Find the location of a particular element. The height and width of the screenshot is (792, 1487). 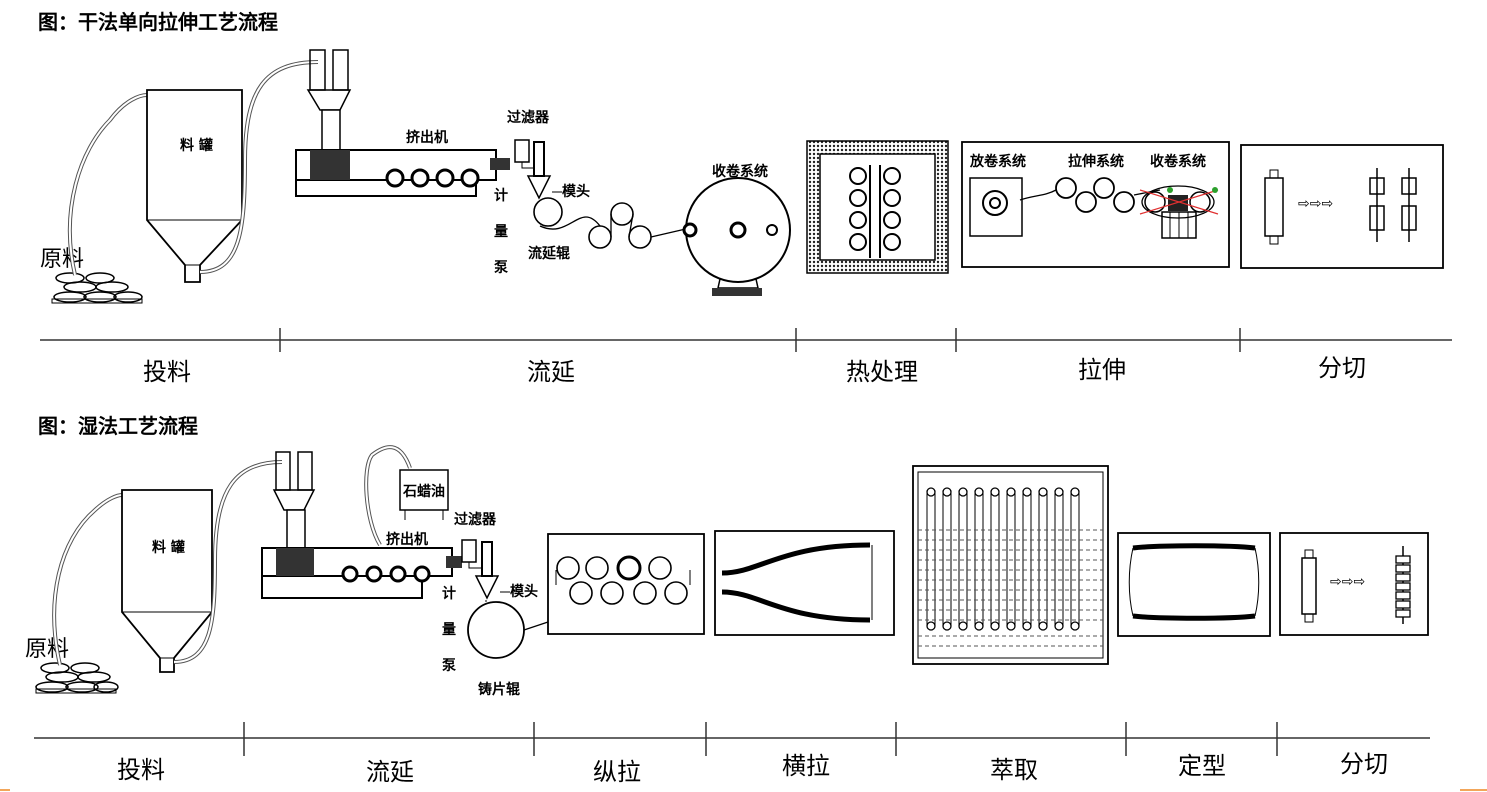

wet-raw-material-label: 原料 is located at coordinates (47, 649).